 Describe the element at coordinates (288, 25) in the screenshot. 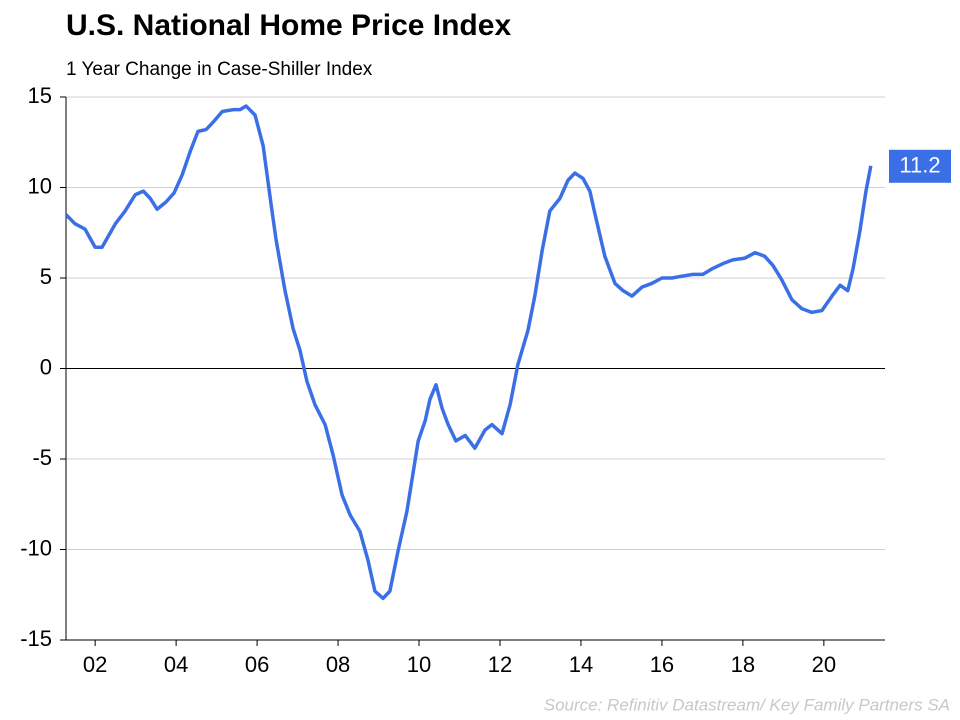

I see `chart-title: U.S. National Home Price Index` at that location.